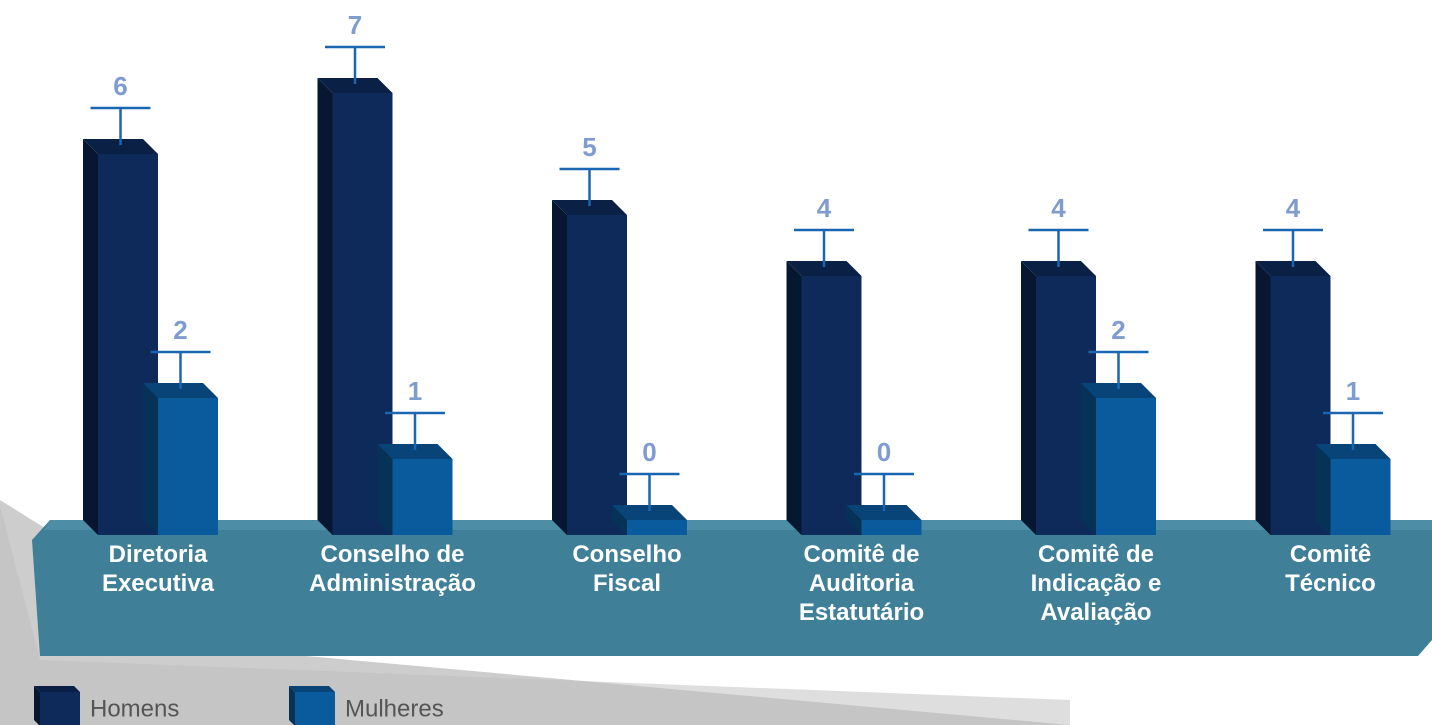 The width and height of the screenshot is (1432, 725). What do you see at coordinates (394, 708) in the screenshot?
I see `legend-label: Mulheres` at bounding box center [394, 708].